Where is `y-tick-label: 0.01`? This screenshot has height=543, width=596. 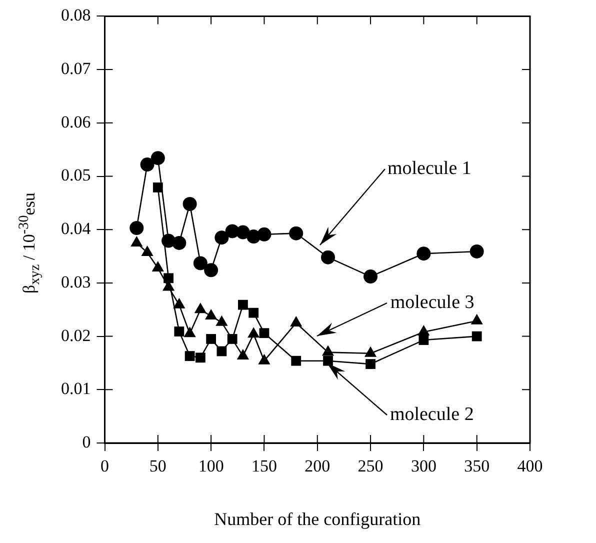 y-tick-label: 0.01 is located at coordinates (76, 388).